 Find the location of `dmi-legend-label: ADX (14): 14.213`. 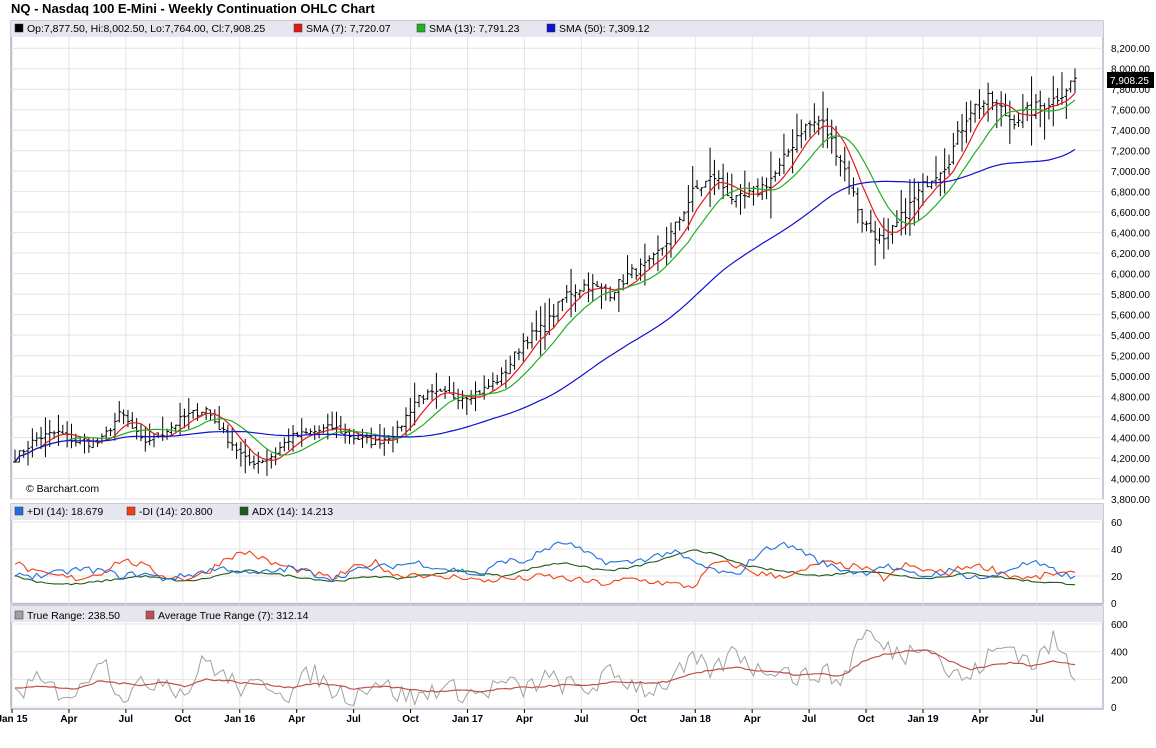

dmi-legend-label: ADX (14): 14.213 is located at coordinates (292, 512).